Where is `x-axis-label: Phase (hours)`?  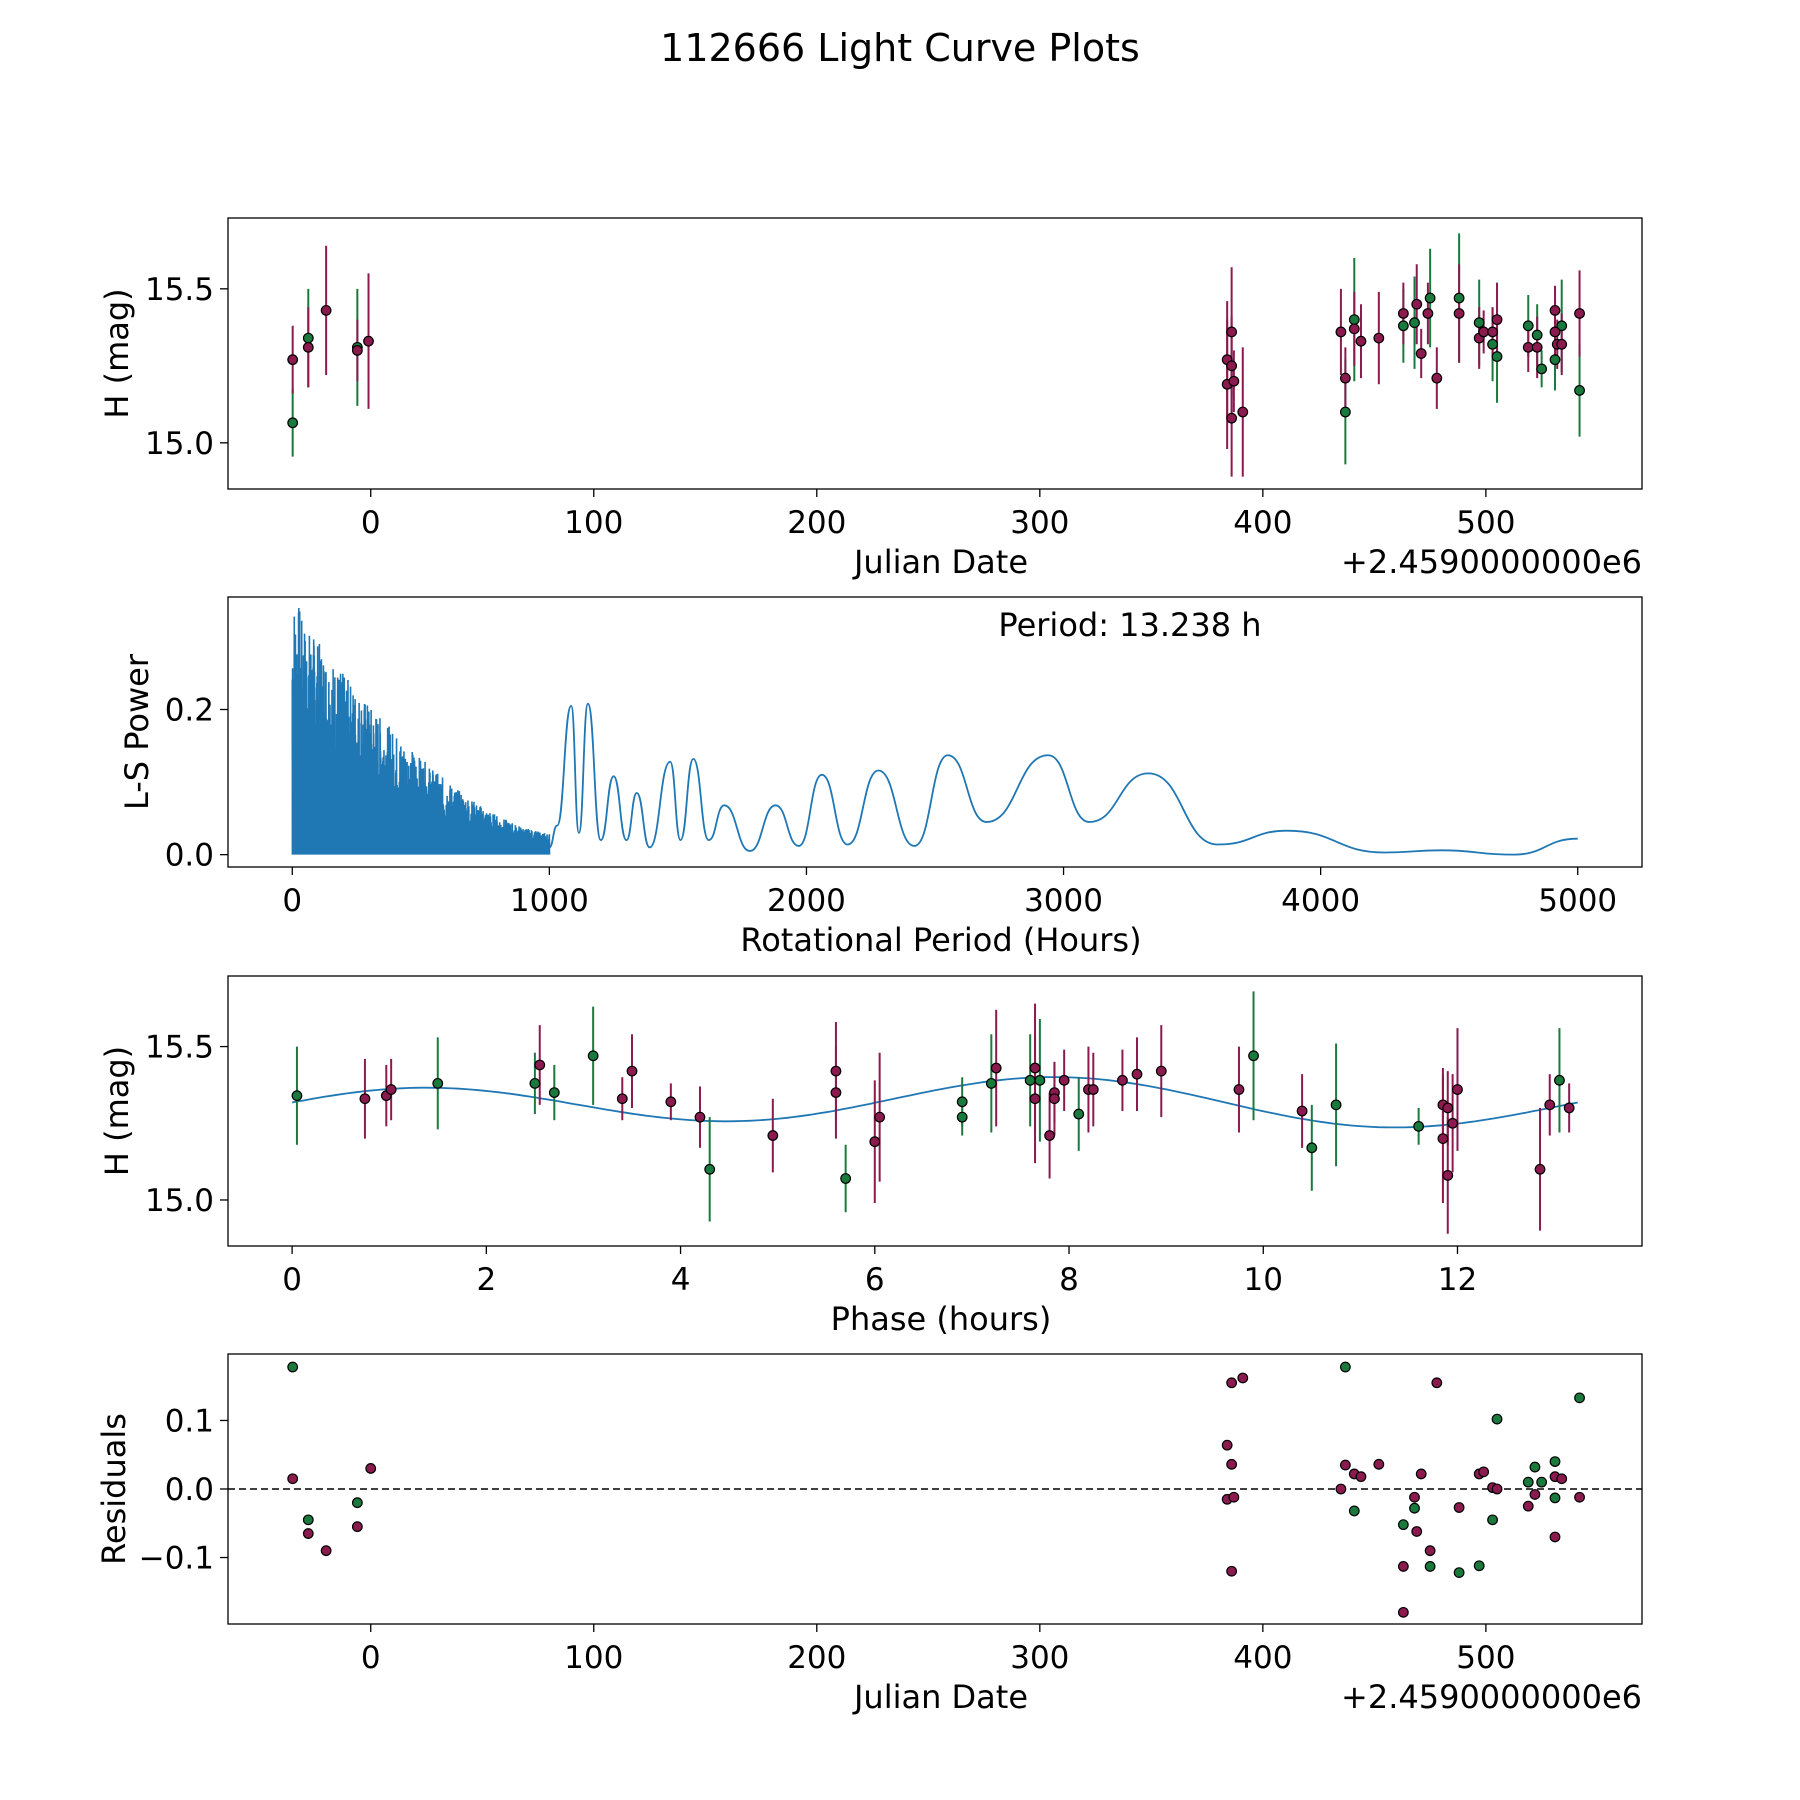 x-axis-label: Phase (hours) is located at coordinates (941, 1319).